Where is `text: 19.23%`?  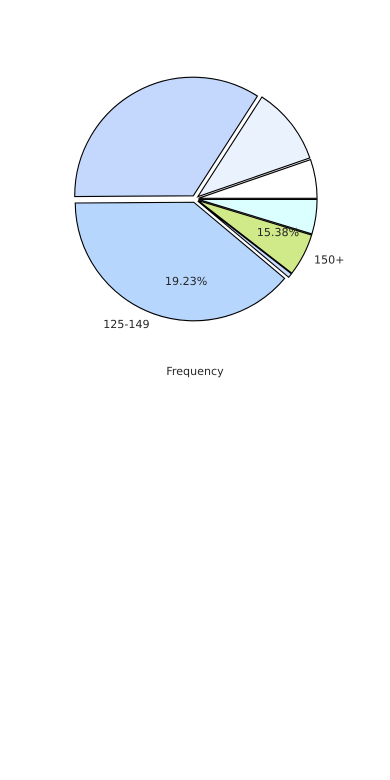
text: 19.23% is located at coordinates (186, 281).